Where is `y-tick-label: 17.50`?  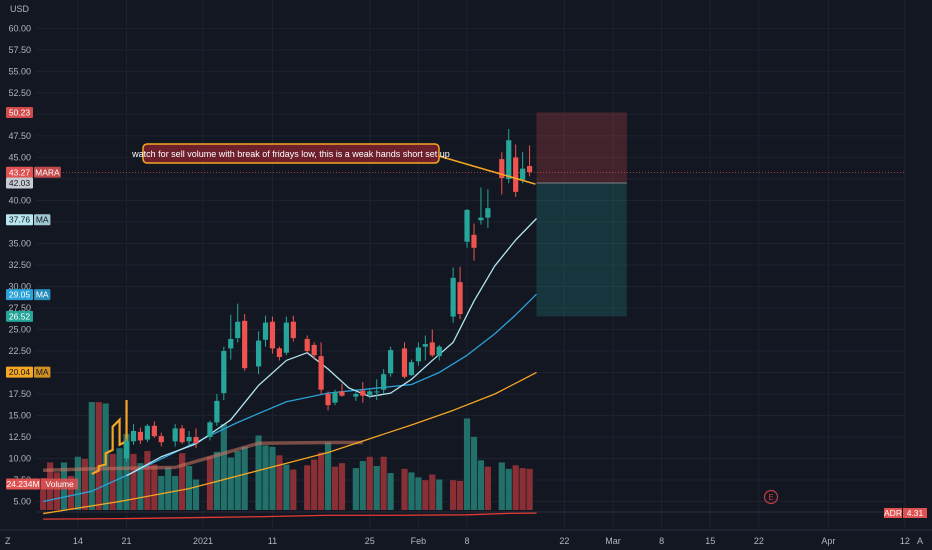 y-tick-label: 17.50 is located at coordinates (19, 394).